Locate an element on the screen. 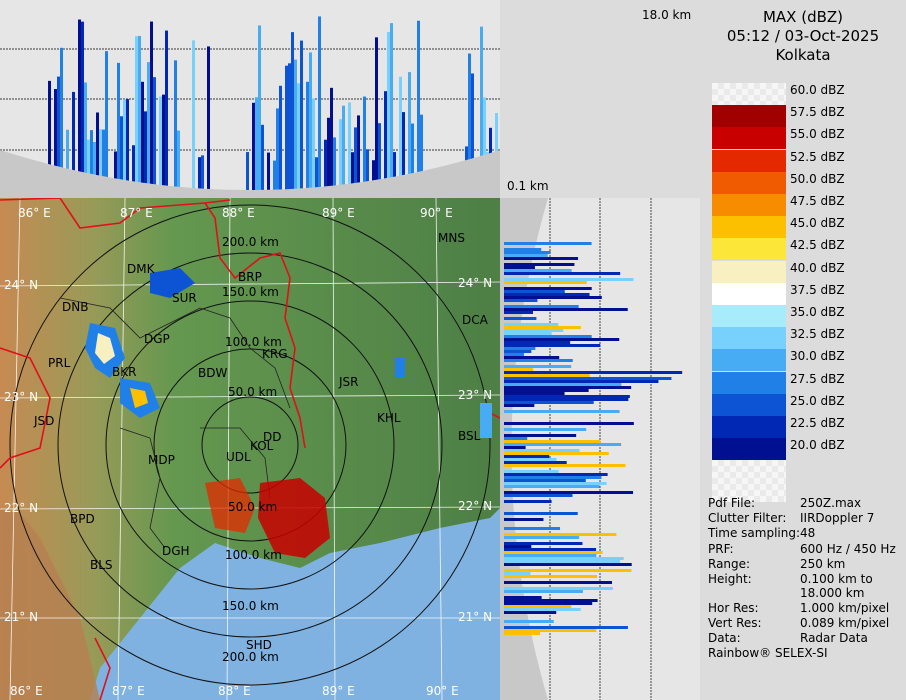  height-min-label: 0.1 km is located at coordinates (528, 186).